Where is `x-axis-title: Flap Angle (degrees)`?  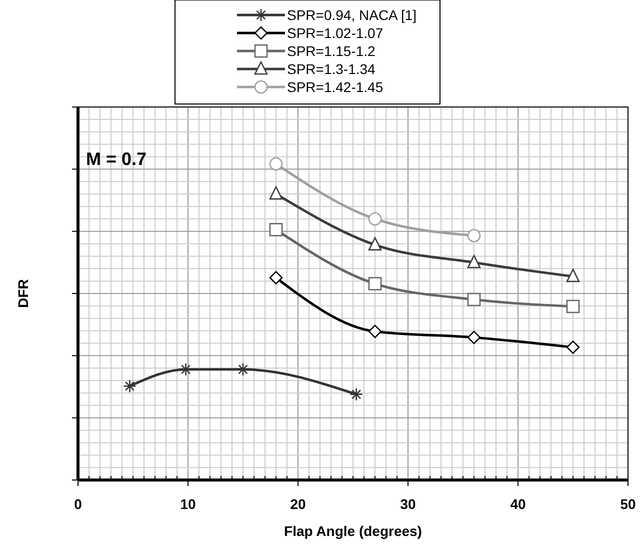
x-axis-title: Flap Angle (degrees) is located at coordinates (353, 531).